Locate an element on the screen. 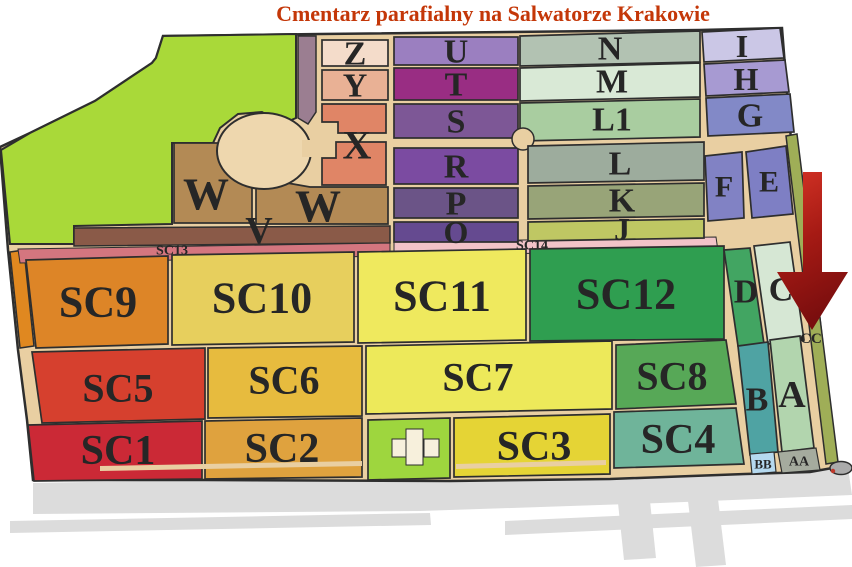 The height and width of the screenshot is (567, 852). section-g-label: G is located at coordinates (750, 116).